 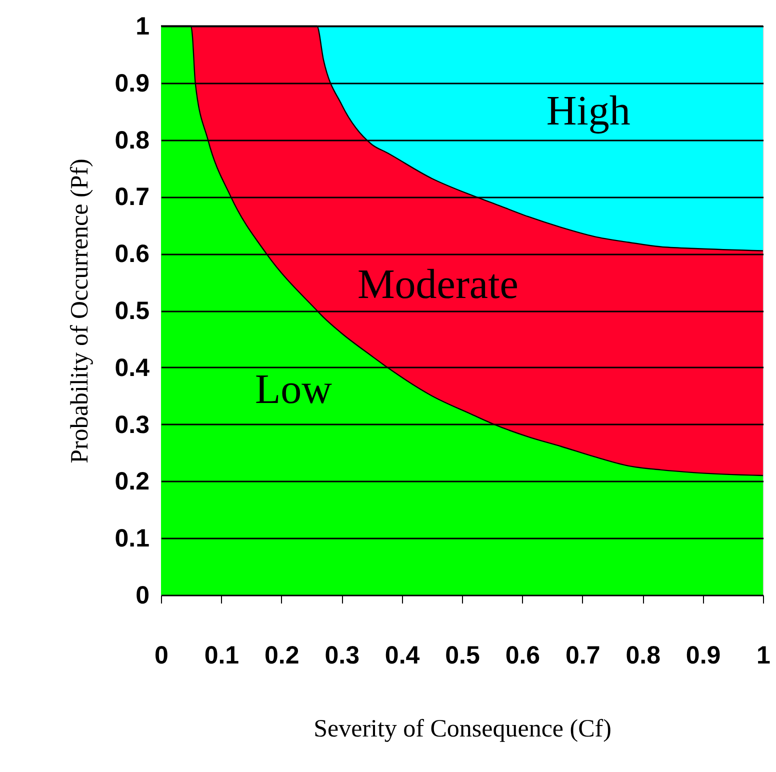 I want to click on annotation: Moderate, so click(x=437, y=285).